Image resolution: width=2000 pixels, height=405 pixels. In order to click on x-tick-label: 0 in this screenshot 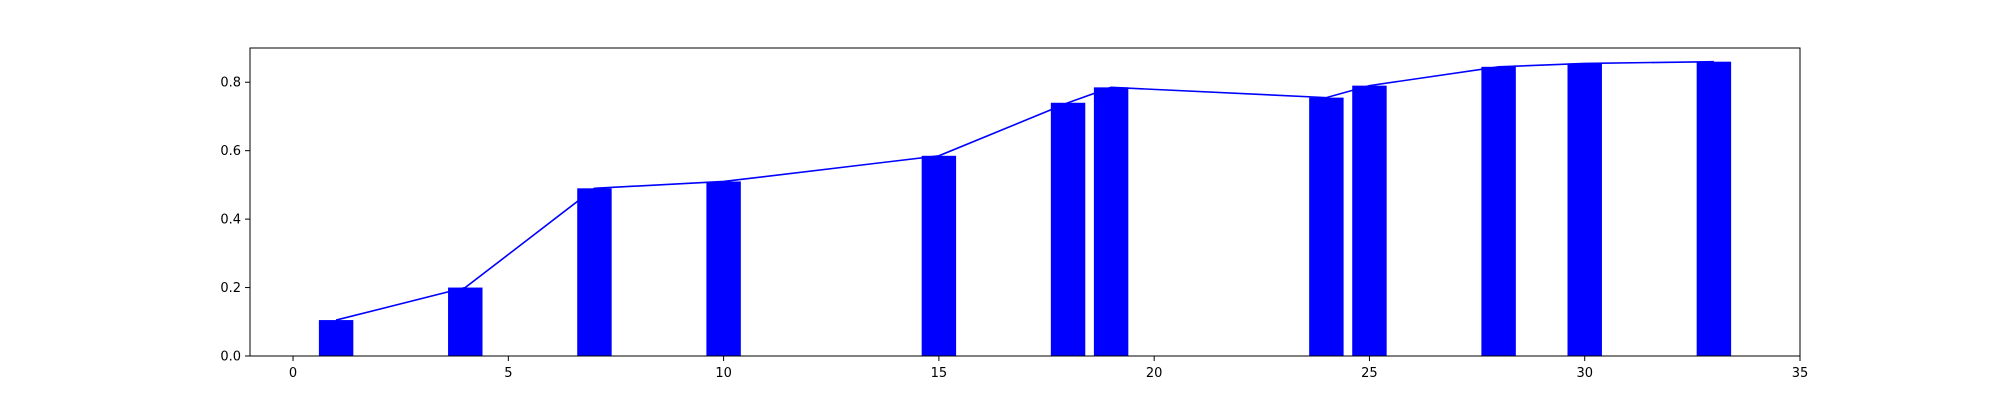, I will do `click(293, 373)`.